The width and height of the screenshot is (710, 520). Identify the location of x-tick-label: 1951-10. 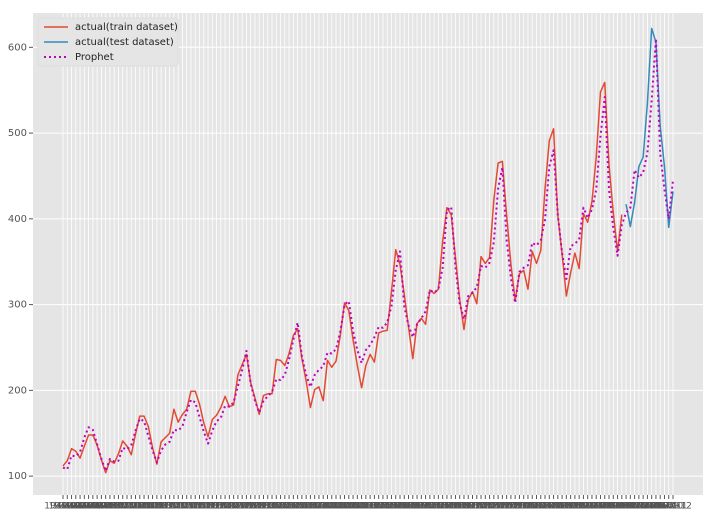
(204, 507).